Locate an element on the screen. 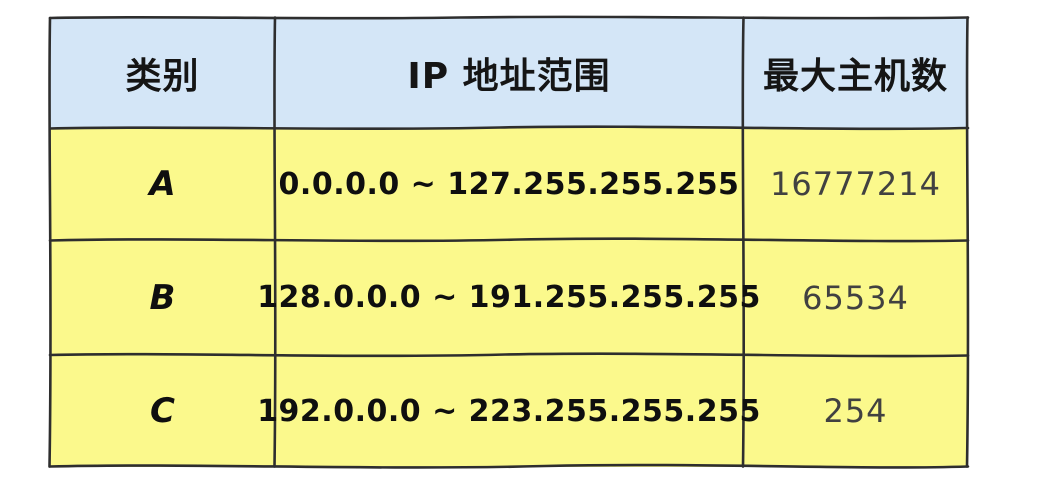 The width and height of the screenshot is (1046, 491). cell-class-letter: A is located at coordinates (162, 184).